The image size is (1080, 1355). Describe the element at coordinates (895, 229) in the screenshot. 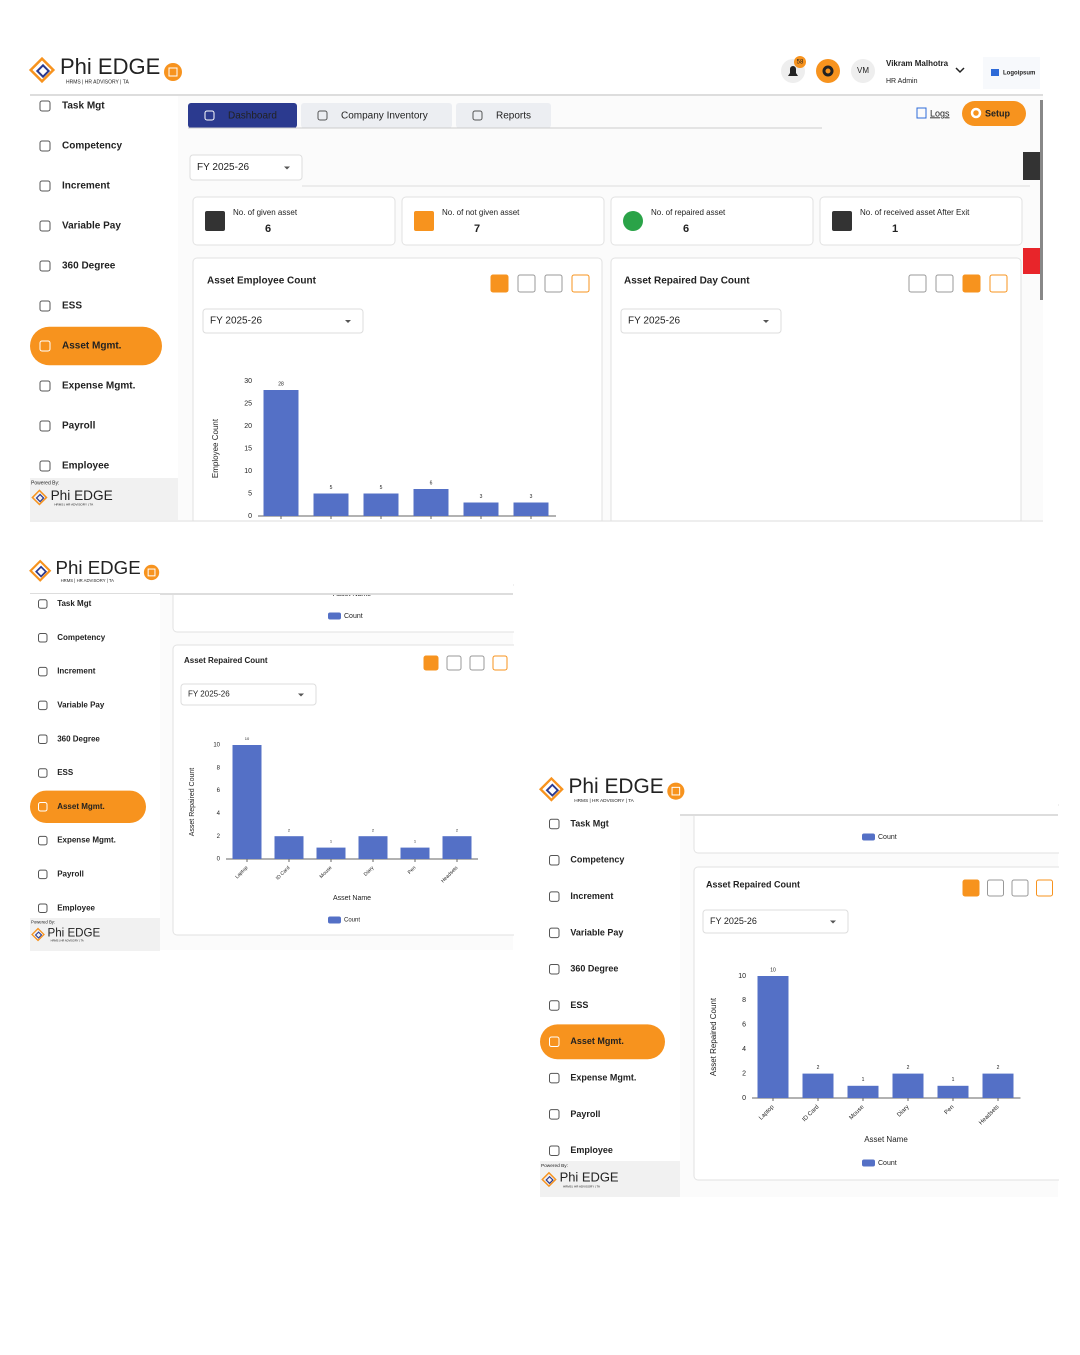

I see `stat-value: 1` at that location.